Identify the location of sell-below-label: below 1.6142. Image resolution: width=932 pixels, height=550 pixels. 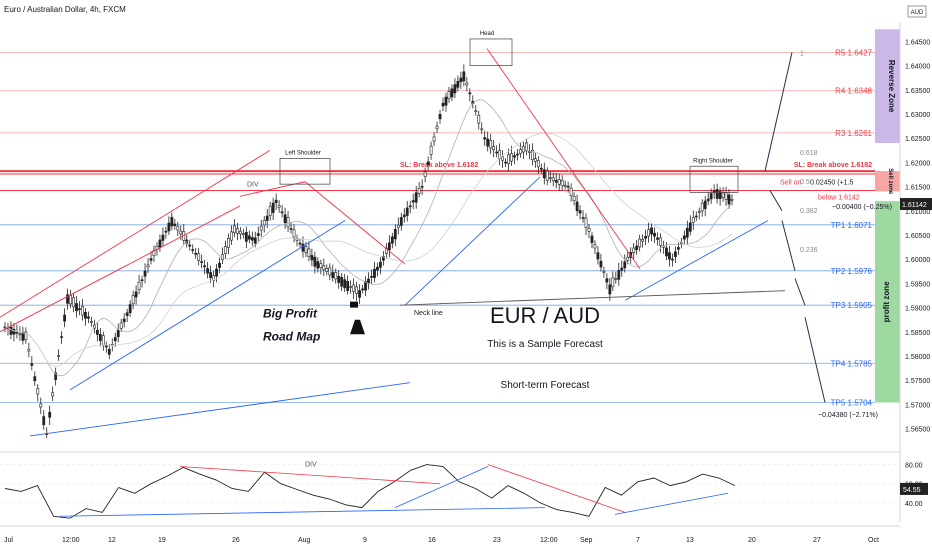
(839, 197).